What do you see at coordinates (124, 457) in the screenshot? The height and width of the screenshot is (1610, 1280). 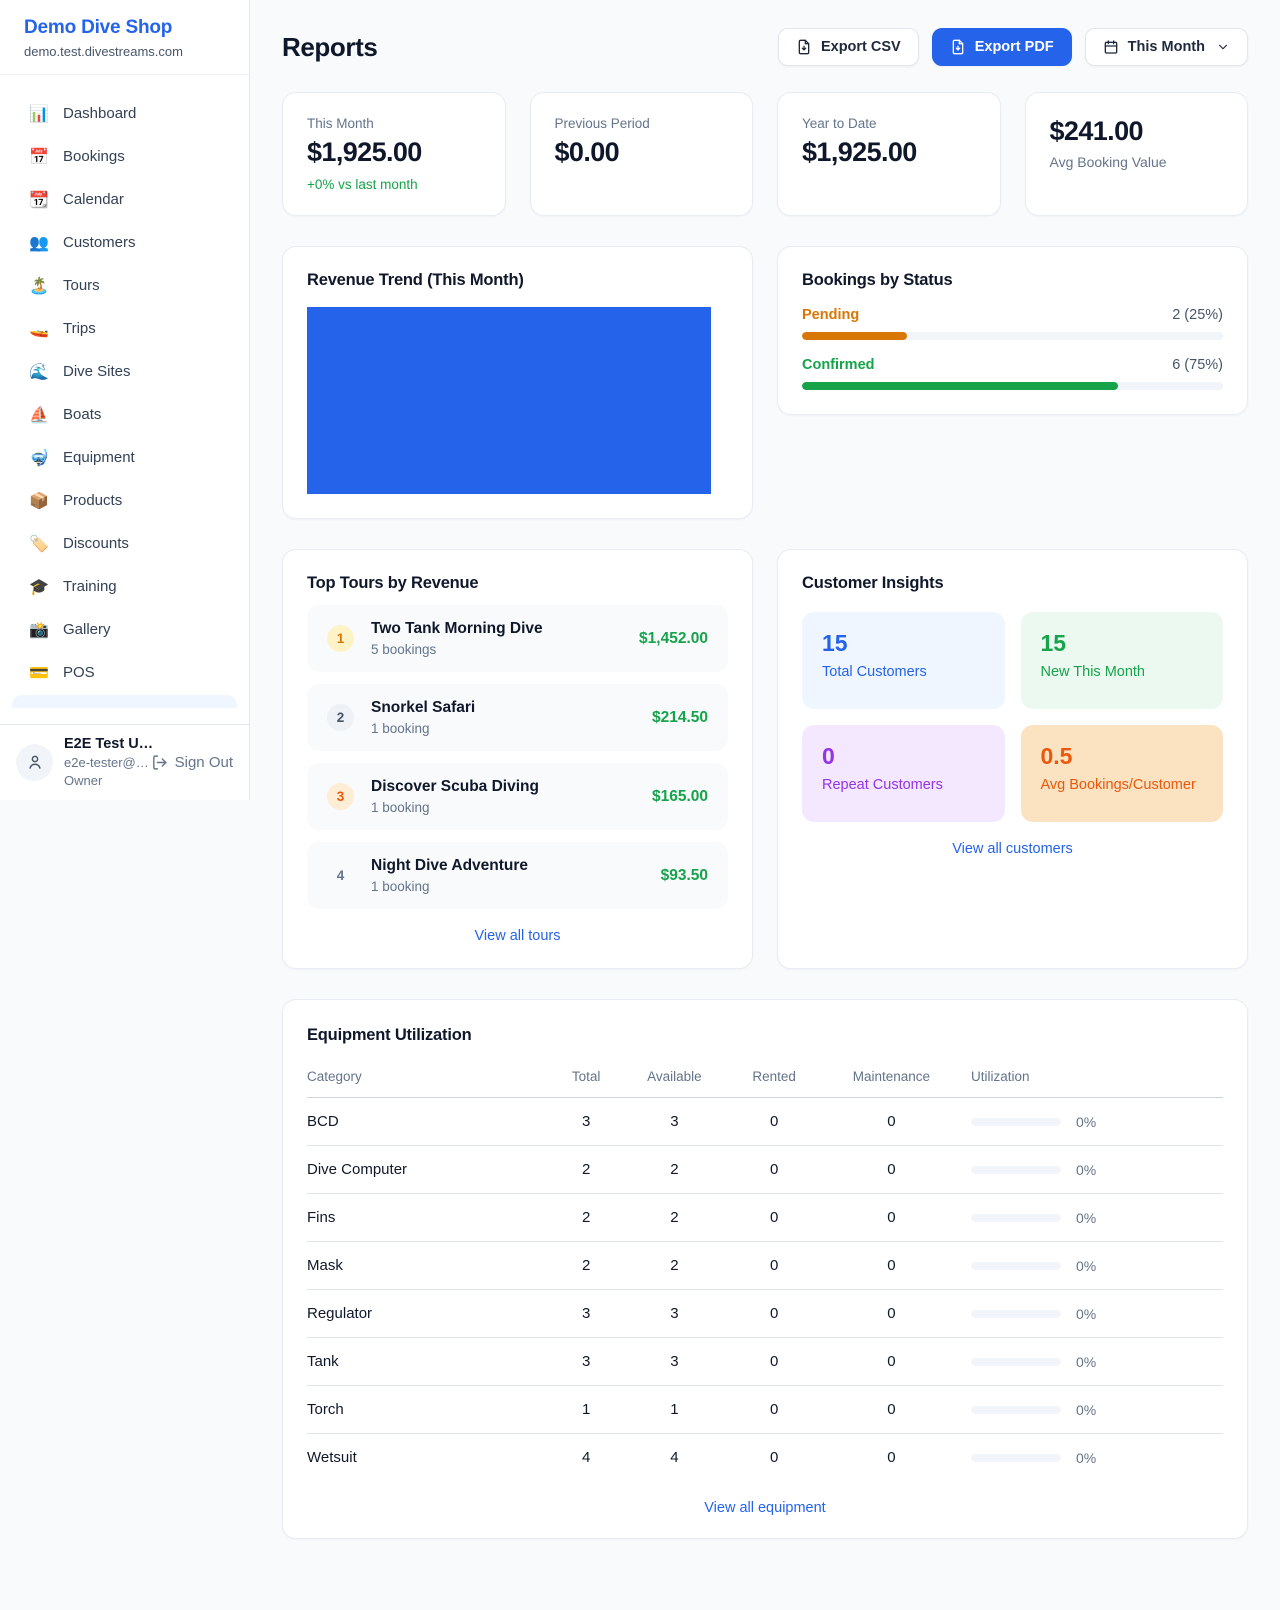 I see `sidebar-item-equipment: 🤿 Equipment` at bounding box center [124, 457].